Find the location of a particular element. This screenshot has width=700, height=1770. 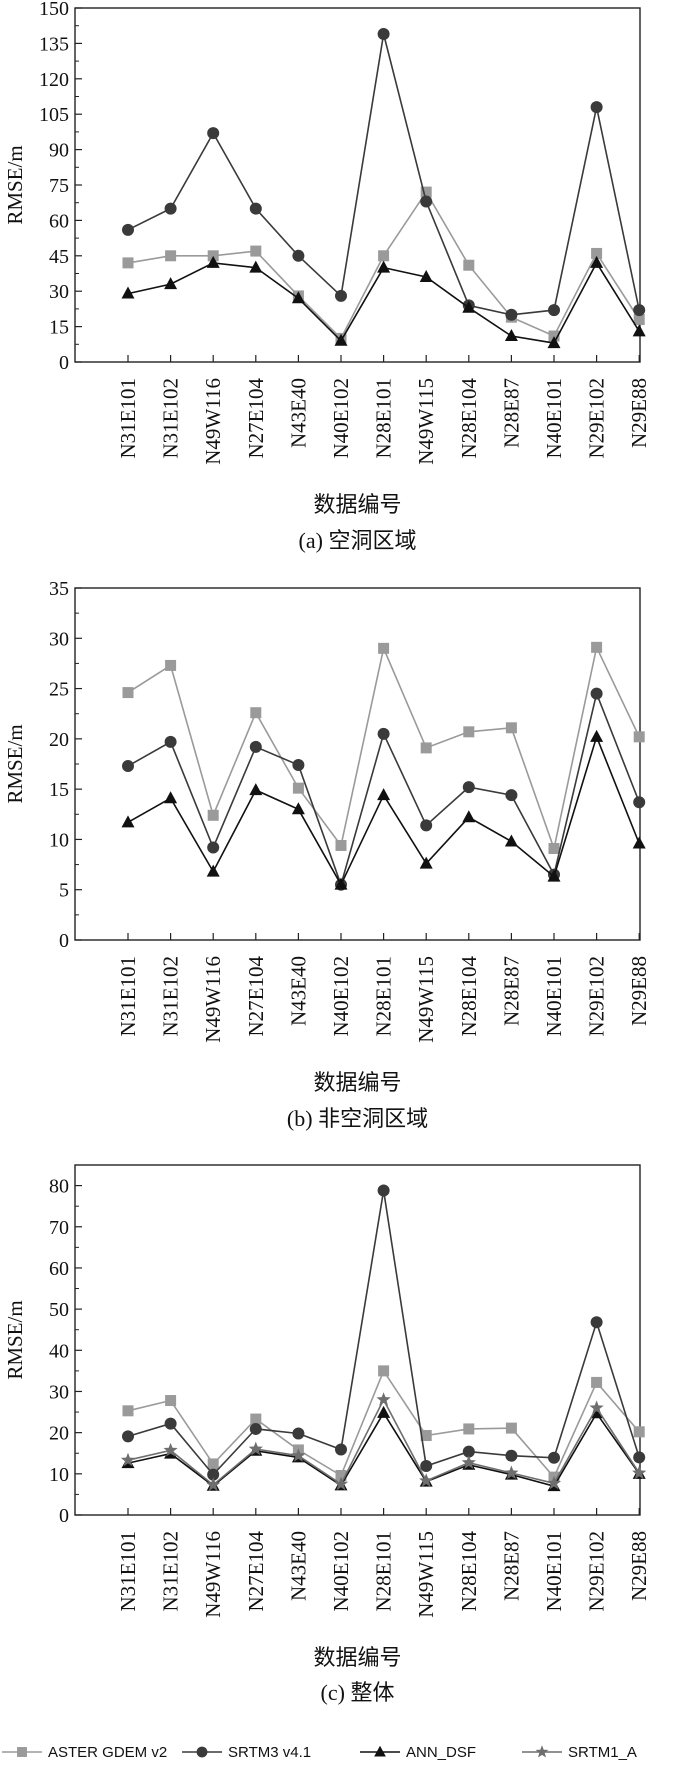

legend: ASTER GDEM v2 SRTM3 v4.1 ANN_DSF SRTM1_A is located at coordinates (319, 1752).